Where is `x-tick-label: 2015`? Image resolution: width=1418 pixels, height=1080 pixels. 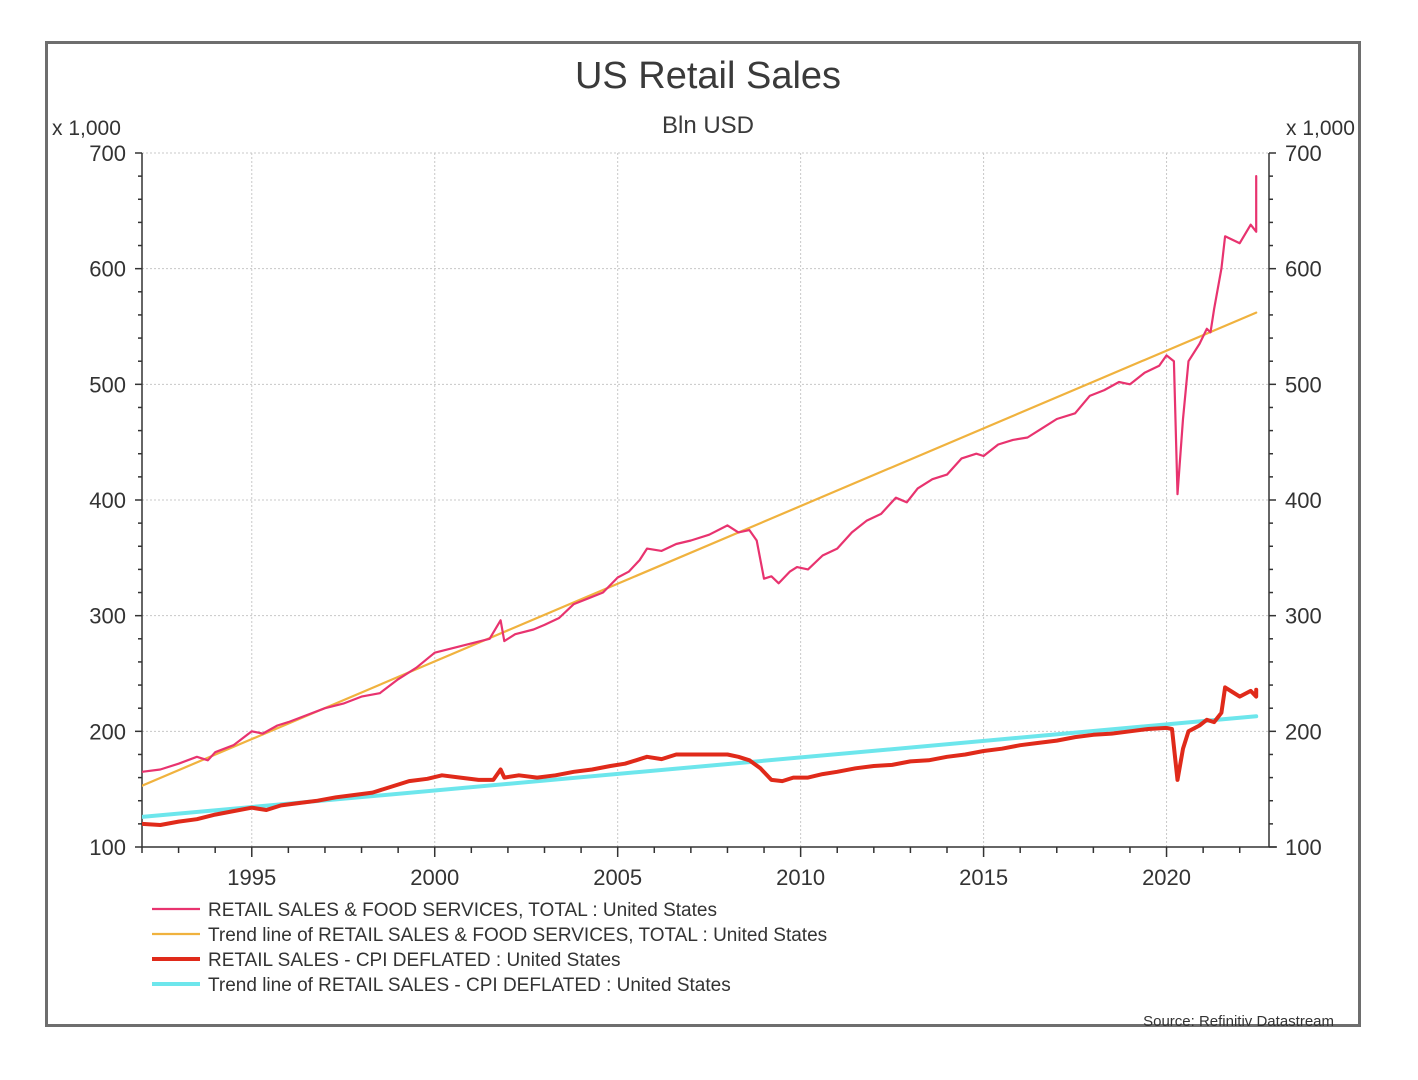 x-tick-label: 2015 is located at coordinates (983, 877).